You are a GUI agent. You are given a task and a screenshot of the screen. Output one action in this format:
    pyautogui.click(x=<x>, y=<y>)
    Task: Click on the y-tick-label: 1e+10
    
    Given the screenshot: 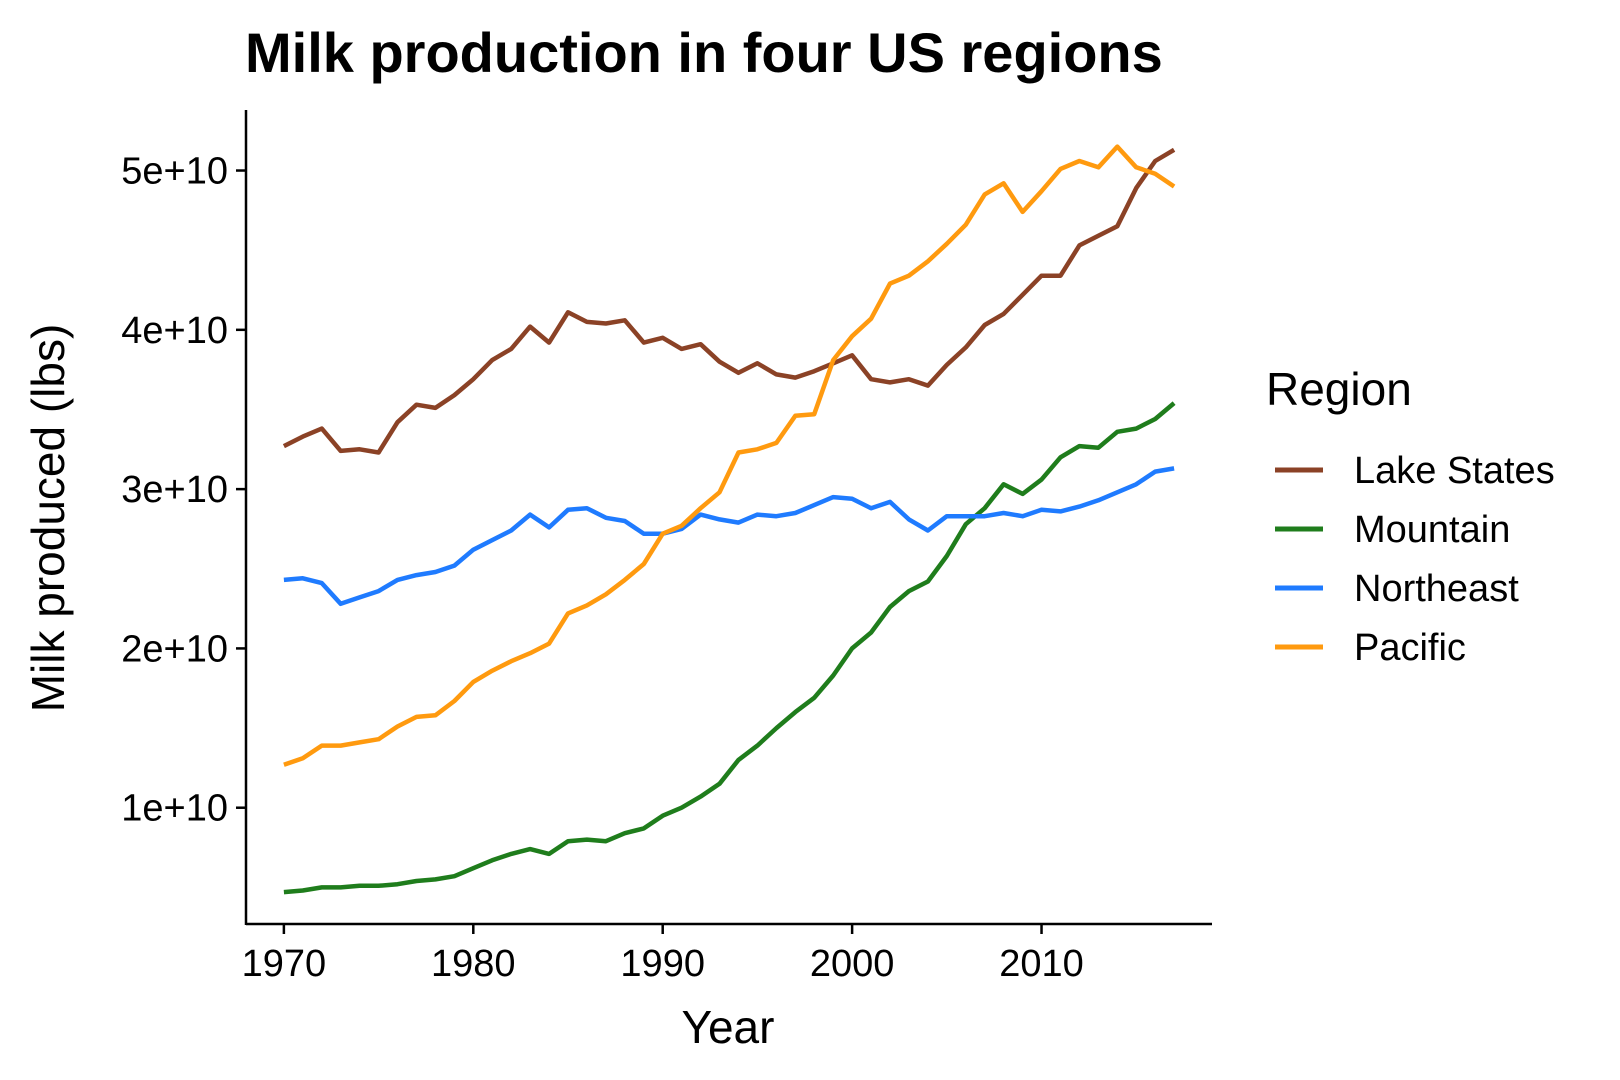 What is the action you would take?
    pyautogui.click(x=174, y=809)
    